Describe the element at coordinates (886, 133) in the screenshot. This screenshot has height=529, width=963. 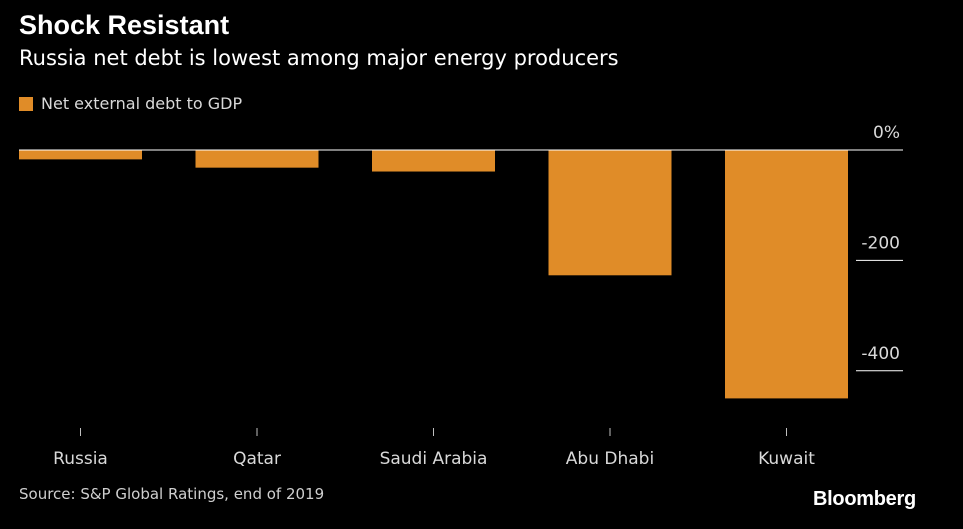
I see `y-tick-label: 0%` at that location.